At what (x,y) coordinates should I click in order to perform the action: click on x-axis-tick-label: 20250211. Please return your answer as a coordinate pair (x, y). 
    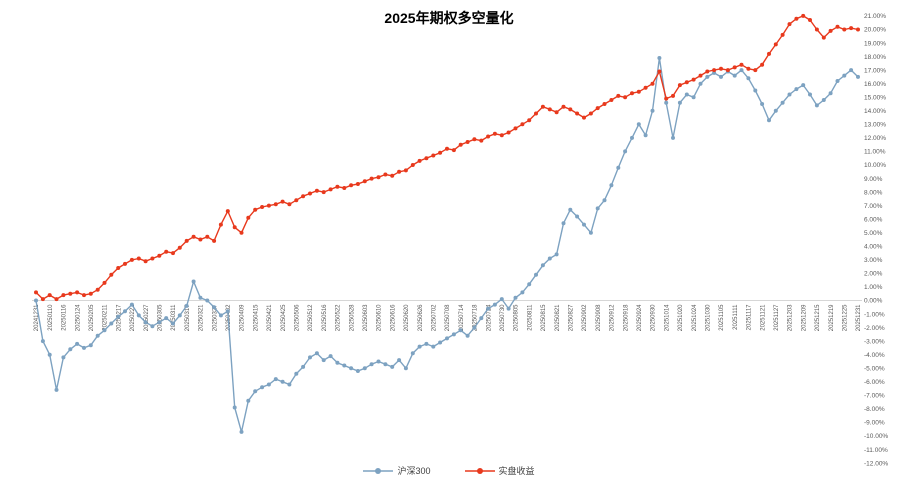
    Looking at the image, I should click on (106, 317).